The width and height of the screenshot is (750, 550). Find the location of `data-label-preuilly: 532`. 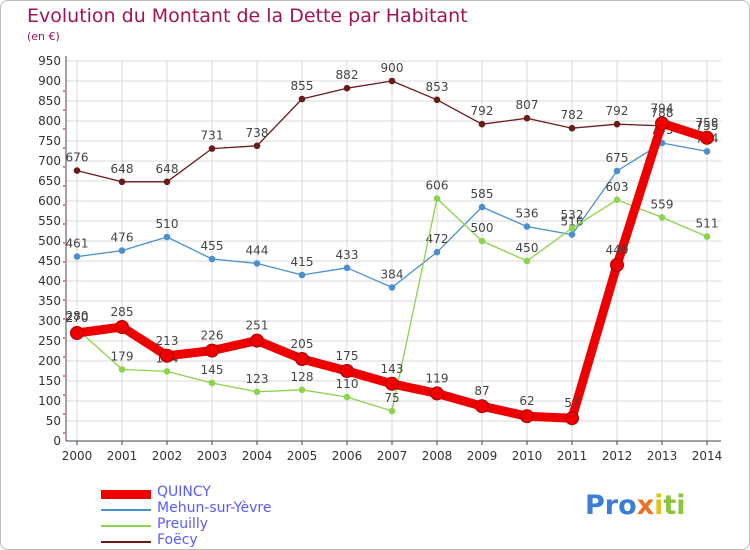

data-label-preuilly: 532 is located at coordinates (572, 215).